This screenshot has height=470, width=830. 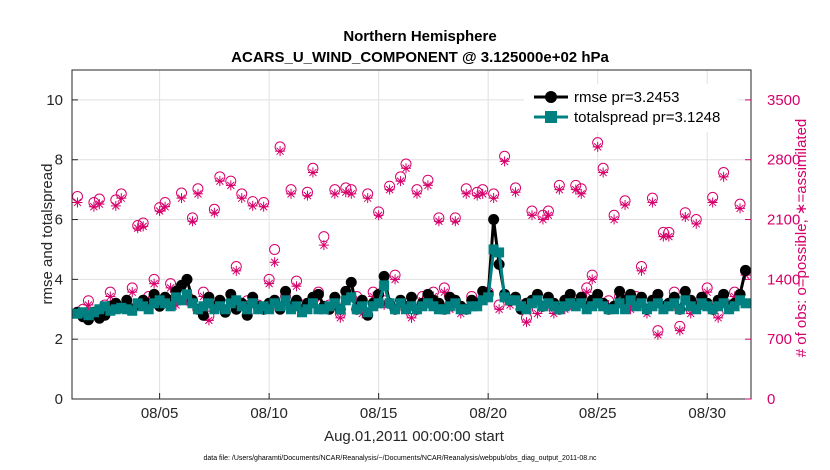 What do you see at coordinates (783, 220) in the screenshot?
I see `right-tick-label: 2100` at bounding box center [783, 220].